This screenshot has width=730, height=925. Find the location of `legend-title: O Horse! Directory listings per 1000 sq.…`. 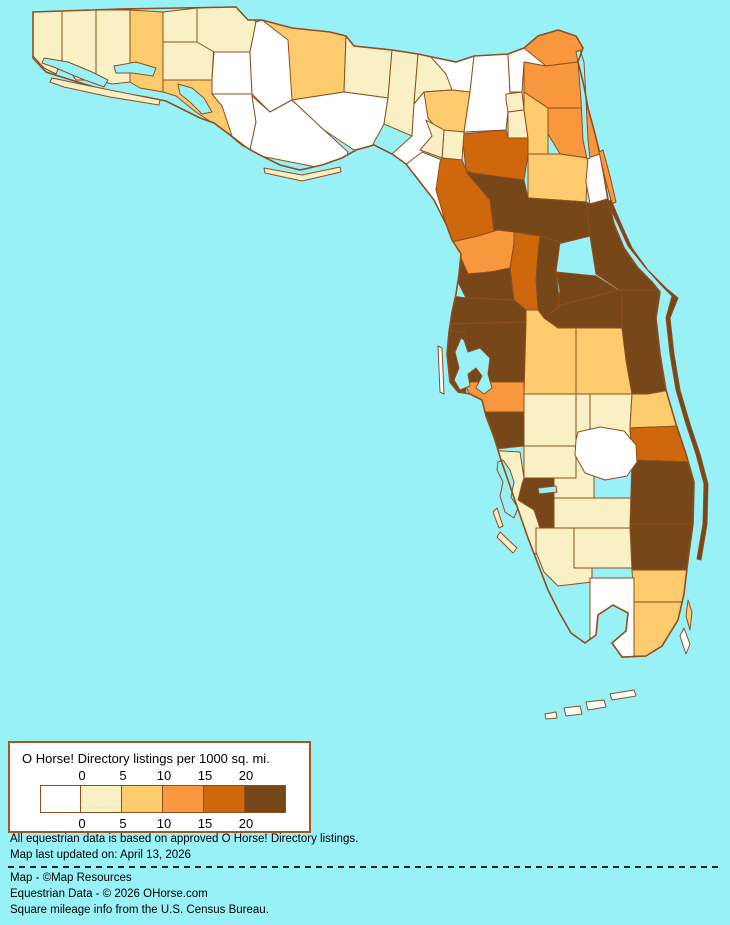

legend-title: O Horse! Directory listings per 1000 sq.… is located at coordinates (146, 758).